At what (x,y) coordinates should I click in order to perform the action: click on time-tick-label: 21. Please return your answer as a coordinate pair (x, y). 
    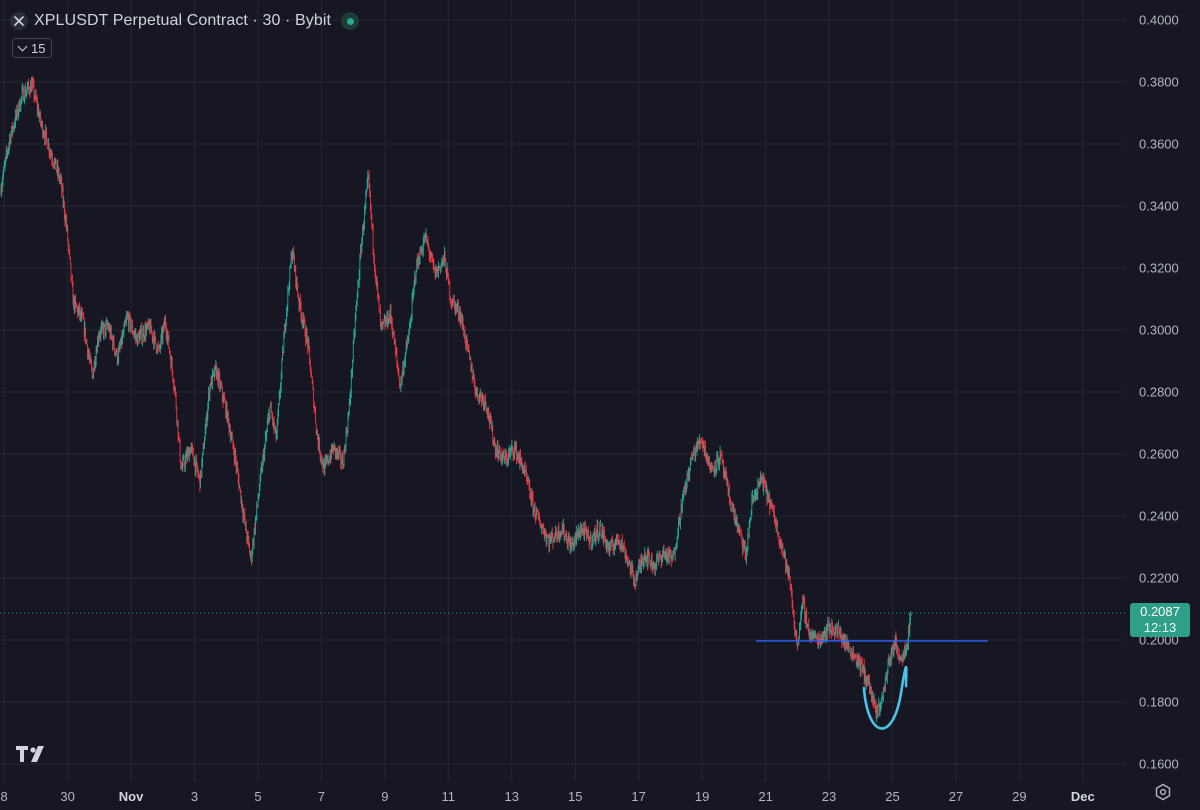
    Looking at the image, I should click on (765, 796).